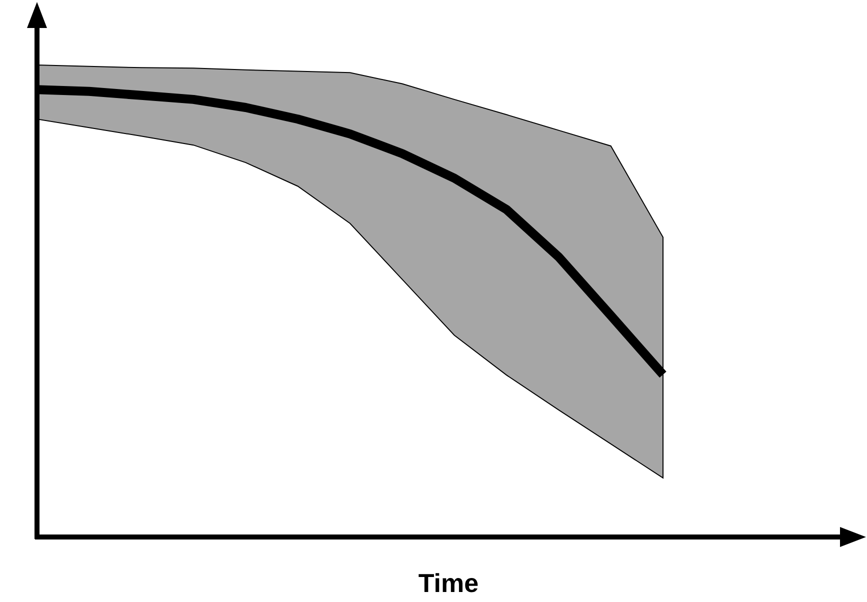 This screenshot has width=867, height=602. Describe the element at coordinates (448, 583) in the screenshot. I see `x-axis-title: Time` at that location.